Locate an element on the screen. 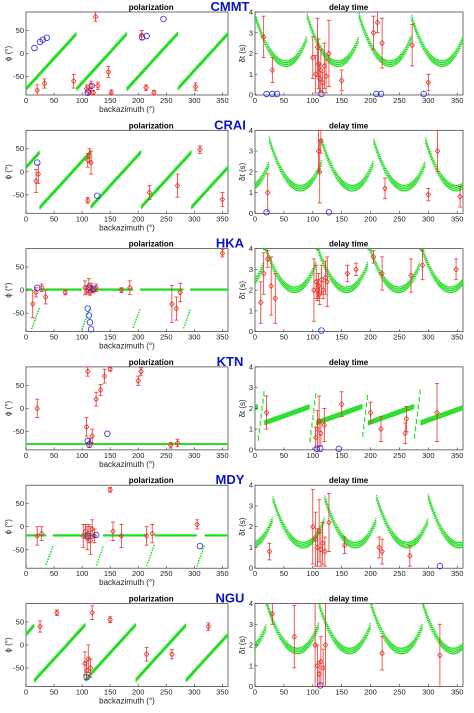 The image size is (474, 713). x-tick-label: 200 is located at coordinates (138, 337).